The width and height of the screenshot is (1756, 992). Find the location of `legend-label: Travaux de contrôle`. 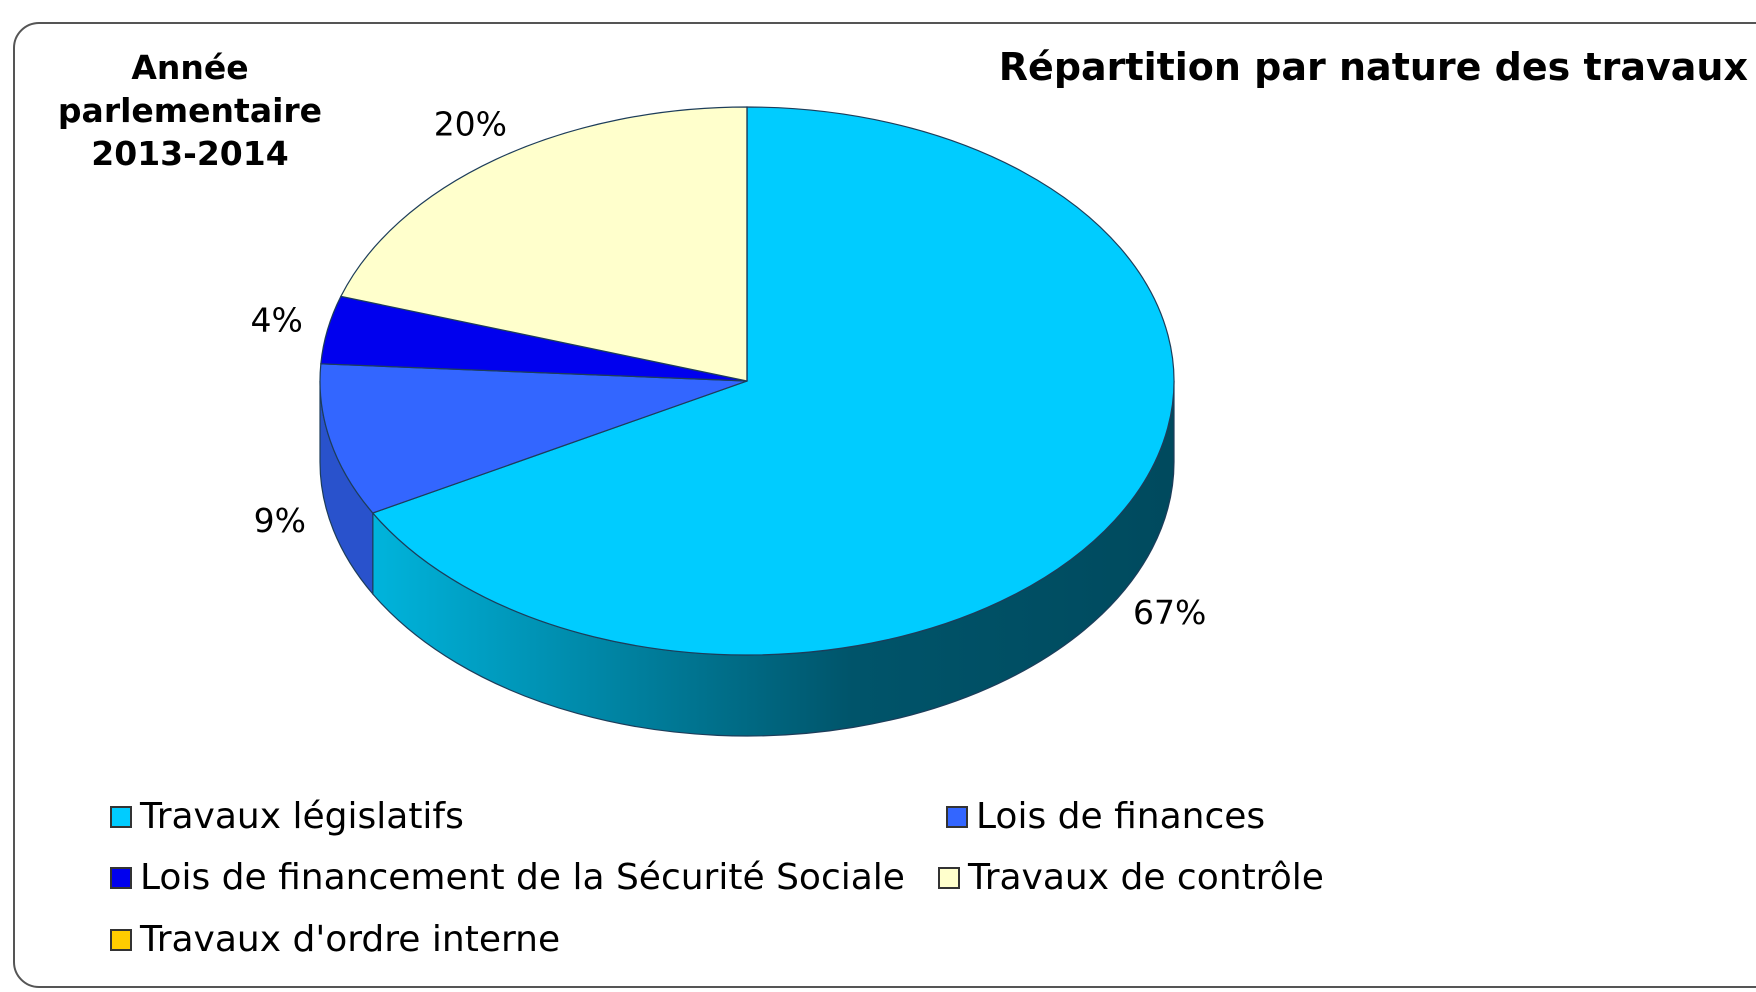

legend-label: Travaux de contrôle is located at coordinates (1146, 877).